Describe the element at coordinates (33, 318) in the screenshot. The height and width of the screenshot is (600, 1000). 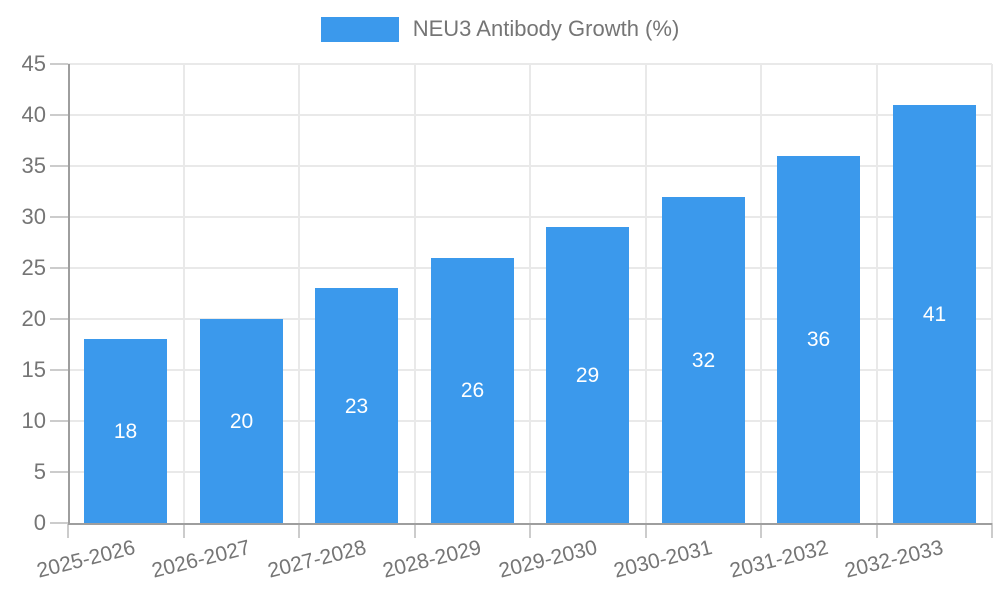
I see `y-axis-tick-label: 20` at that location.